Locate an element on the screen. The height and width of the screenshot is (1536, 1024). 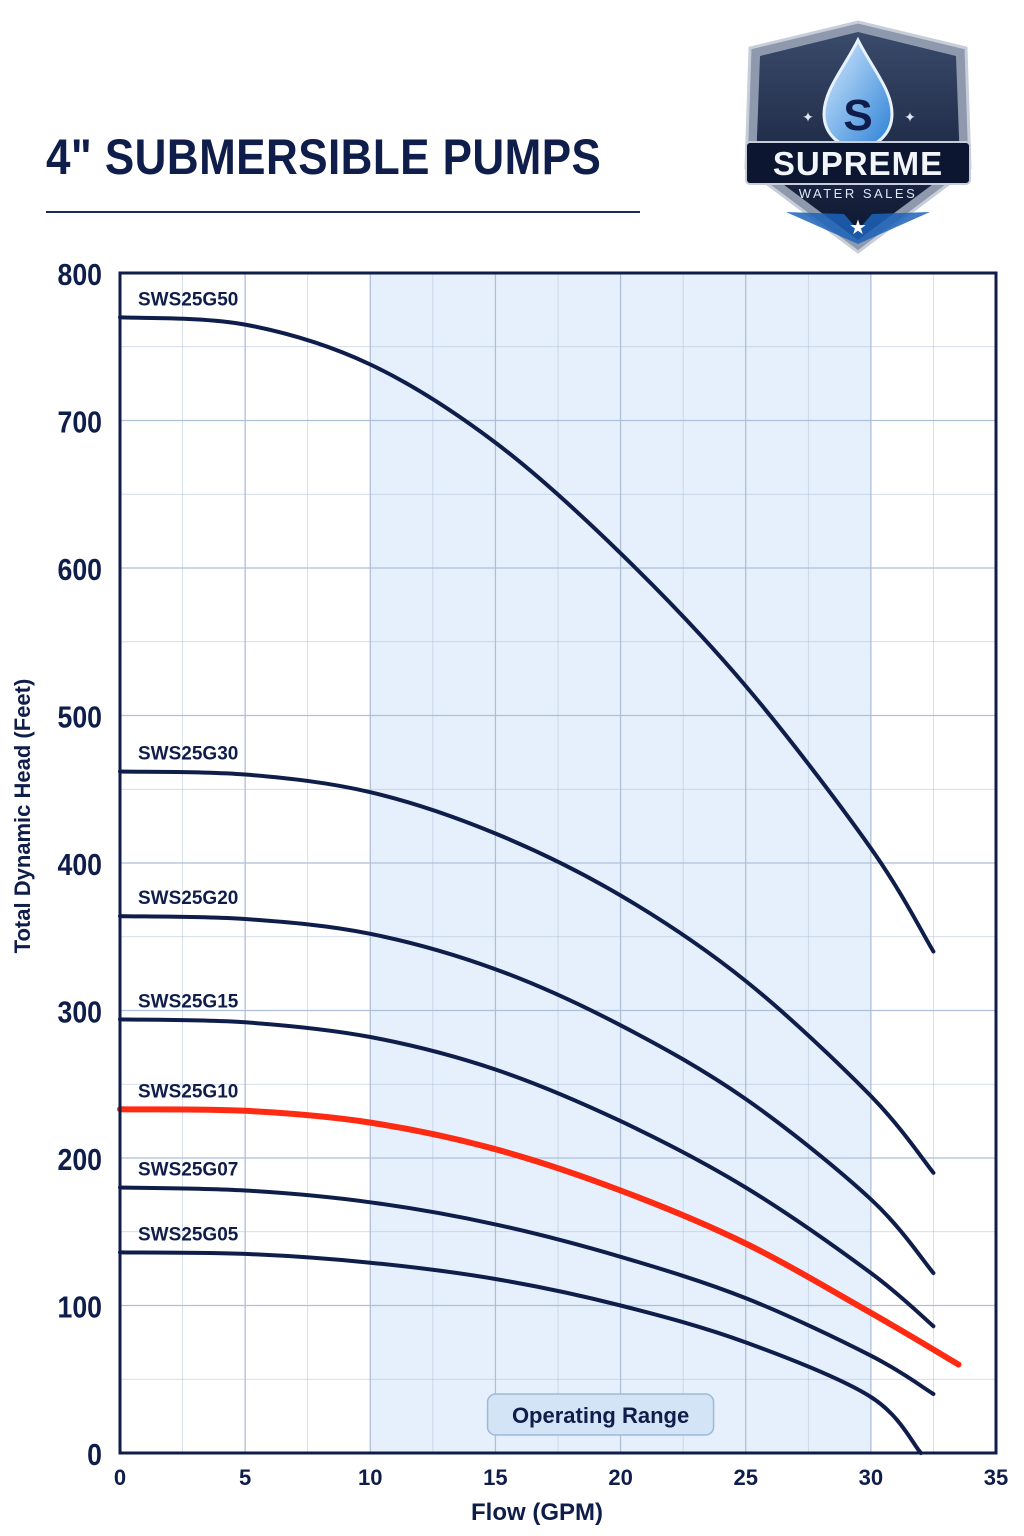
y-tick-label: 100 is located at coordinates (80, 1308).